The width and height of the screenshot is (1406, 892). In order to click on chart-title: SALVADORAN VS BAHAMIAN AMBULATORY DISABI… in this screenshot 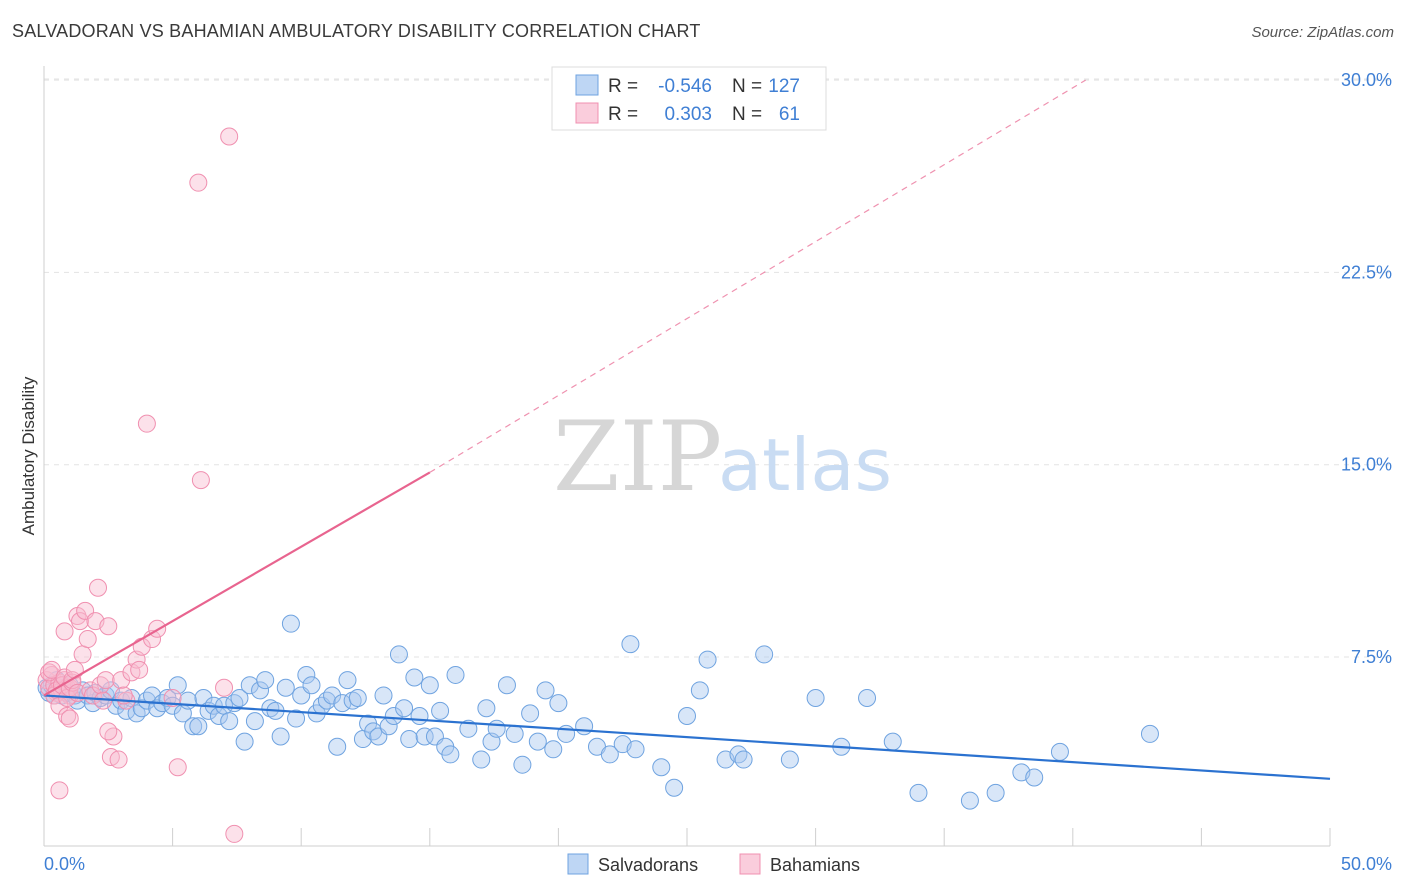, I will do `click(356, 31)`.